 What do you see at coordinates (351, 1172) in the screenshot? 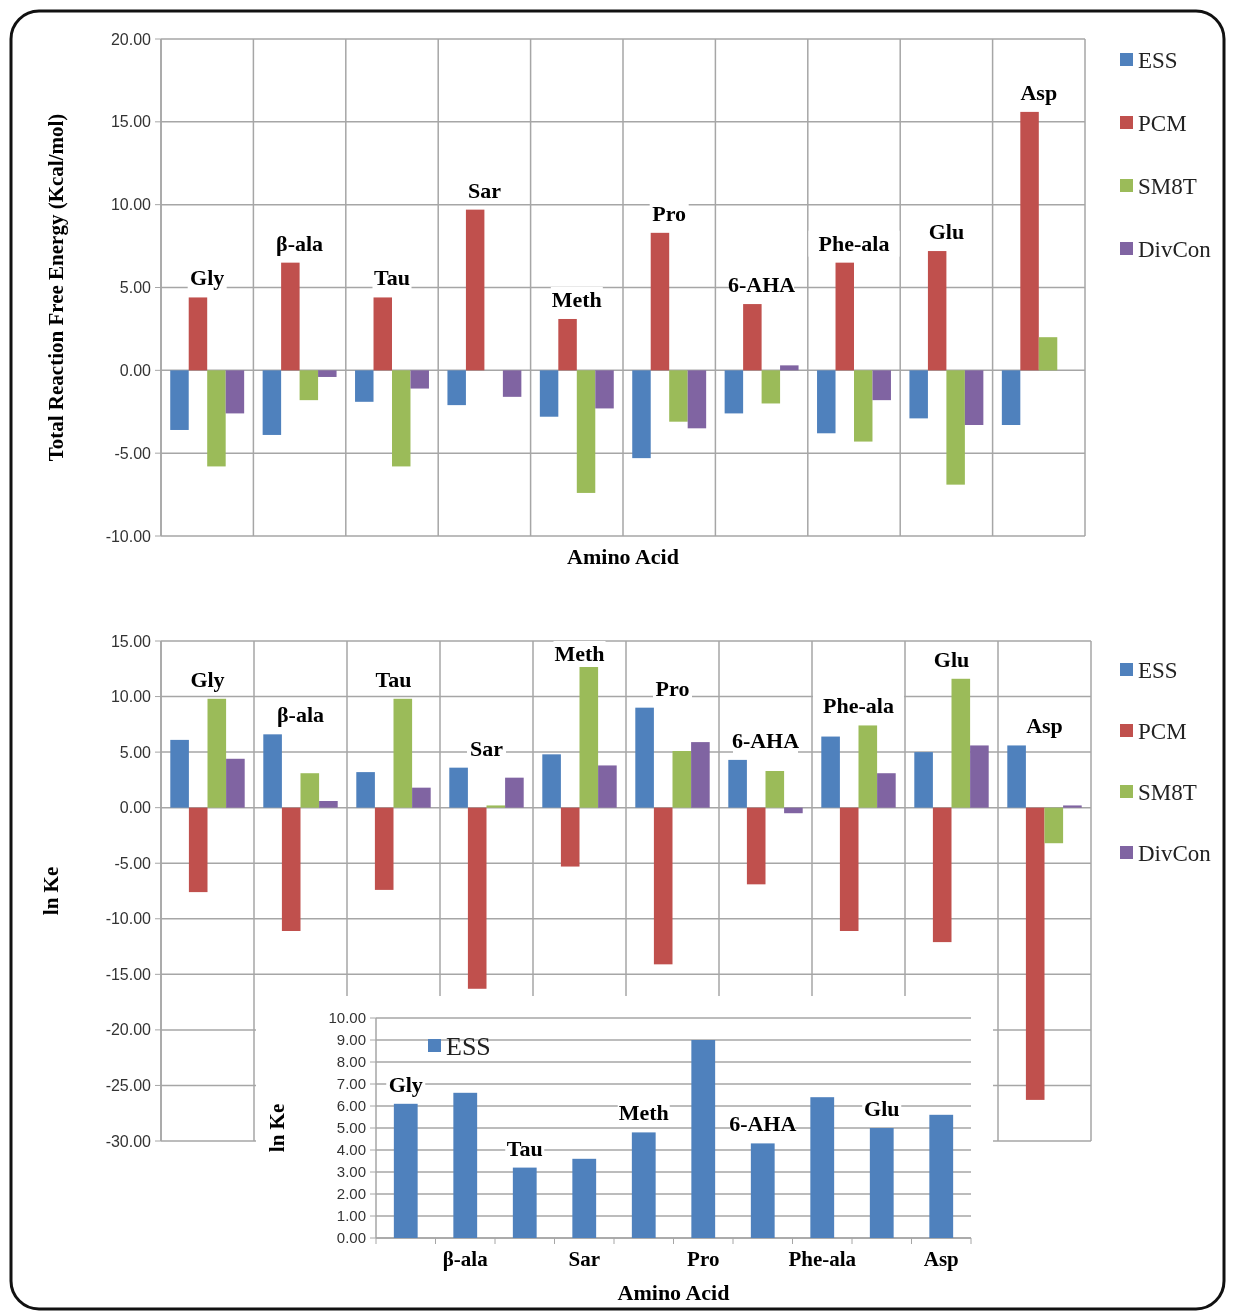
I see `y-tick-label: 3.00` at bounding box center [351, 1172].